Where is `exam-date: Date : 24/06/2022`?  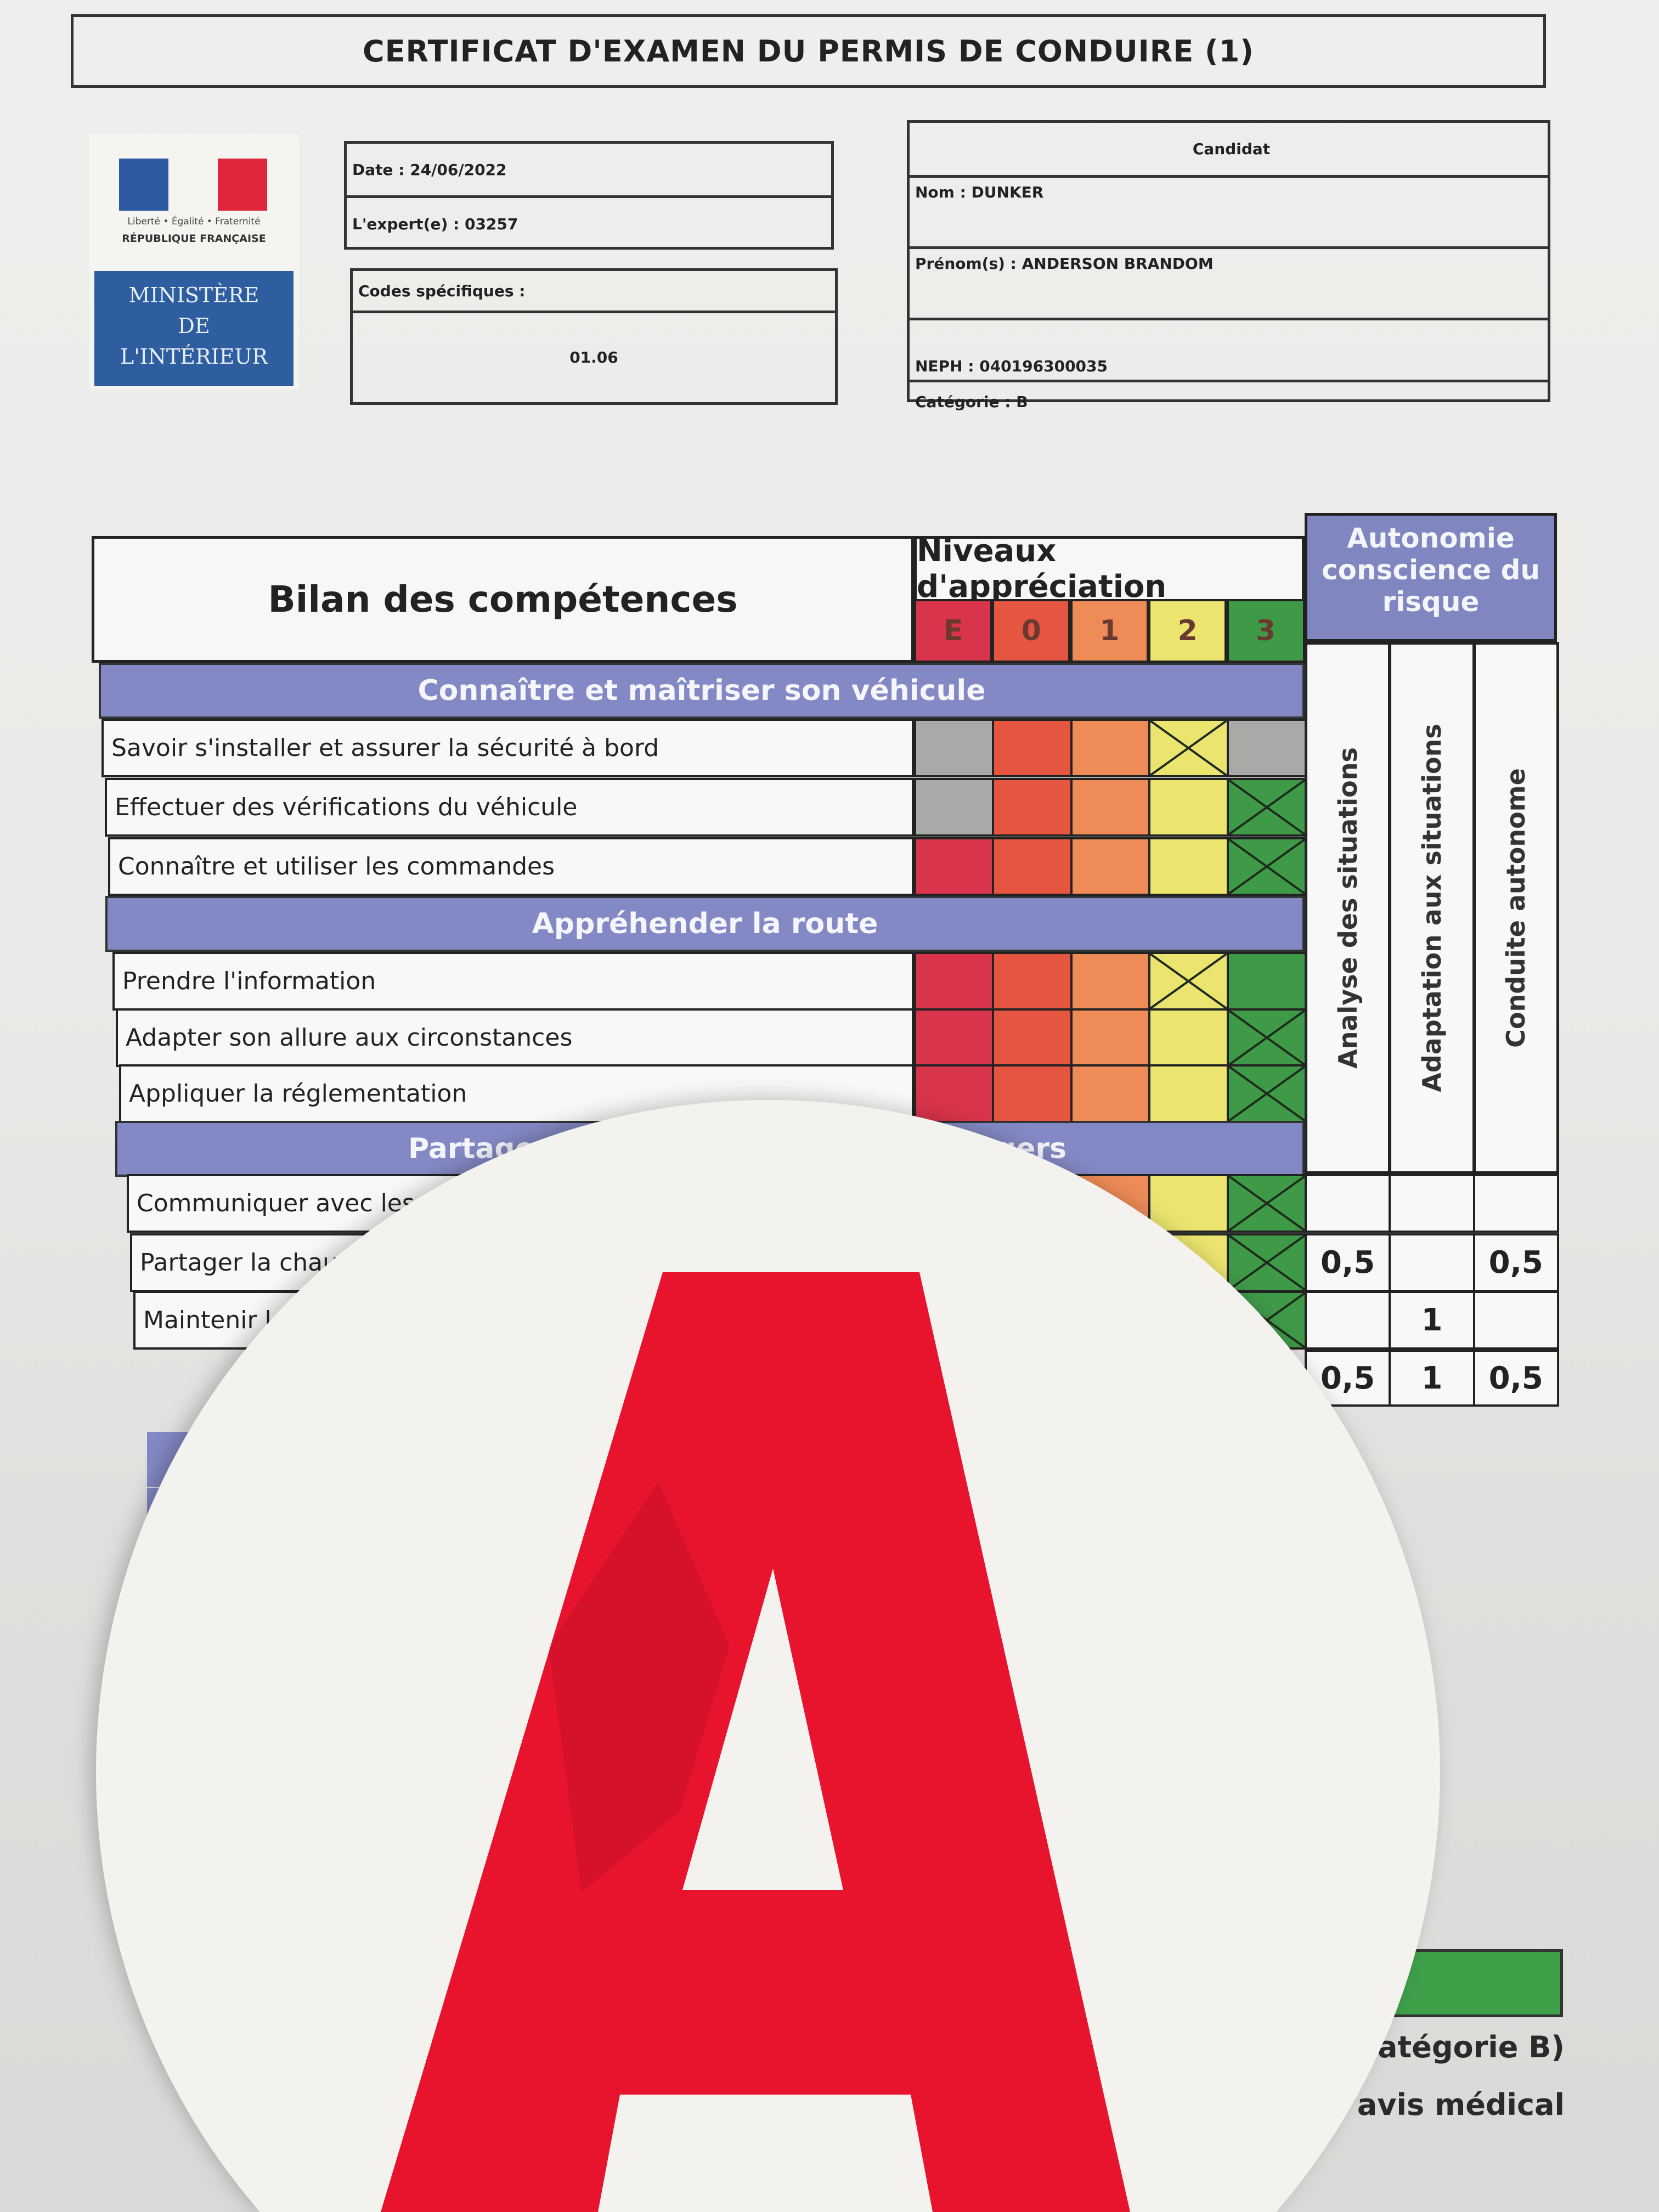
exam-date: Date : 24/06/2022 is located at coordinates (589, 171).